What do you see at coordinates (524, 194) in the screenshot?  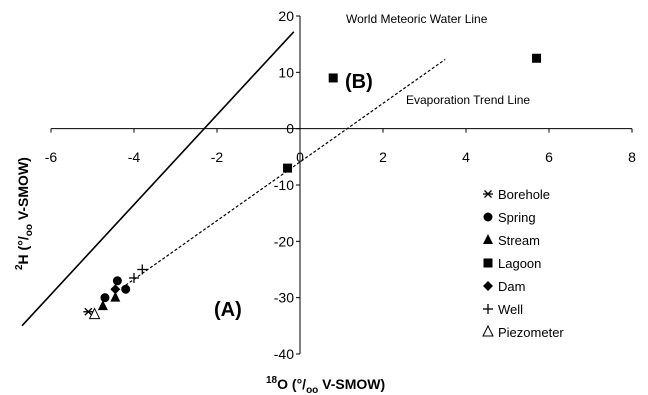 I see `legend-label: Borehole` at bounding box center [524, 194].